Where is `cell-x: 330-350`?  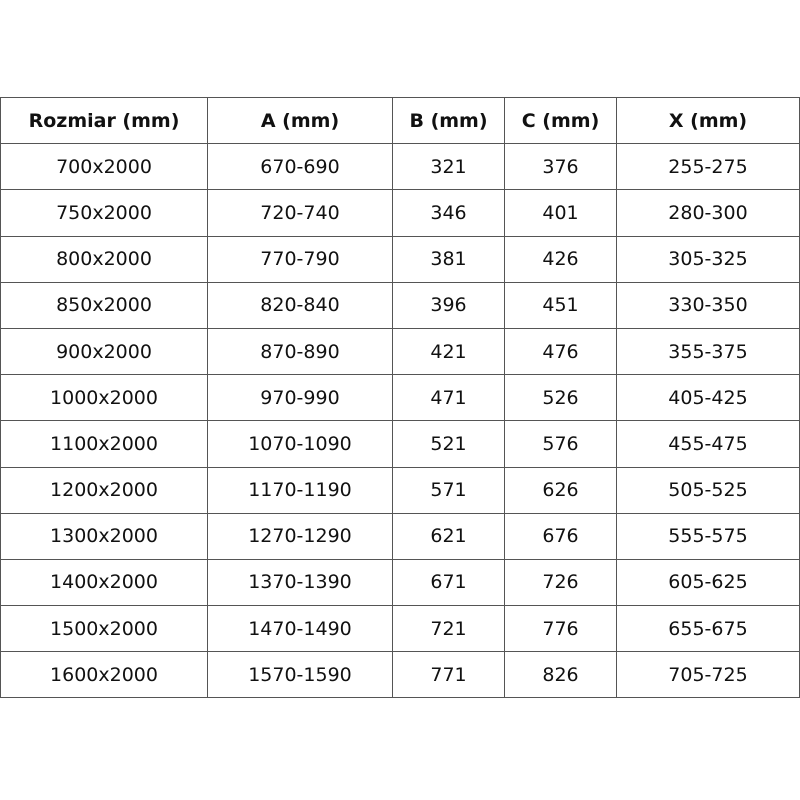
cell-x: 330-350 is located at coordinates (708, 305).